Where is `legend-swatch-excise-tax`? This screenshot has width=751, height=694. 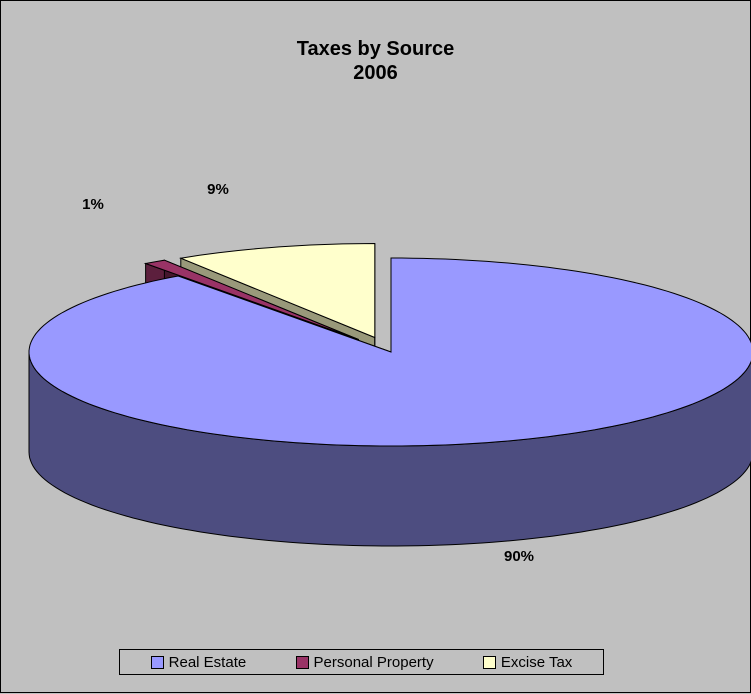
legend-swatch-excise-tax is located at coordinates (489, 662).